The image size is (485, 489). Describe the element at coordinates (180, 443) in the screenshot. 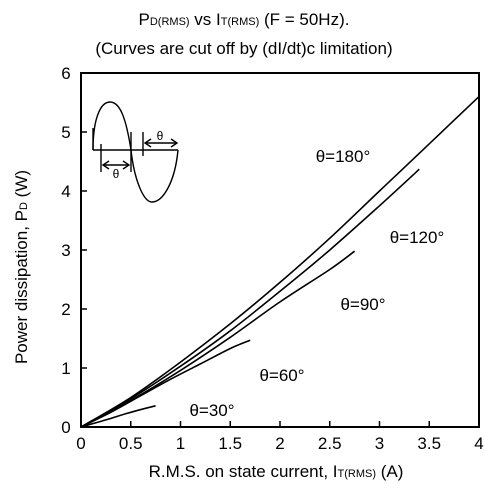

I see `x-tick-label-2: 1` at that location.